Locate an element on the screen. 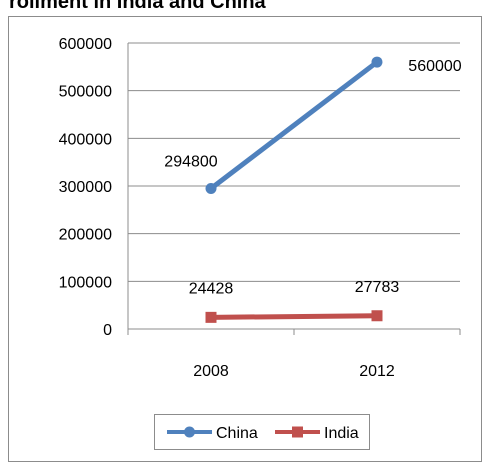  data-label-india: 27783 is located at coordinates (377, 287).